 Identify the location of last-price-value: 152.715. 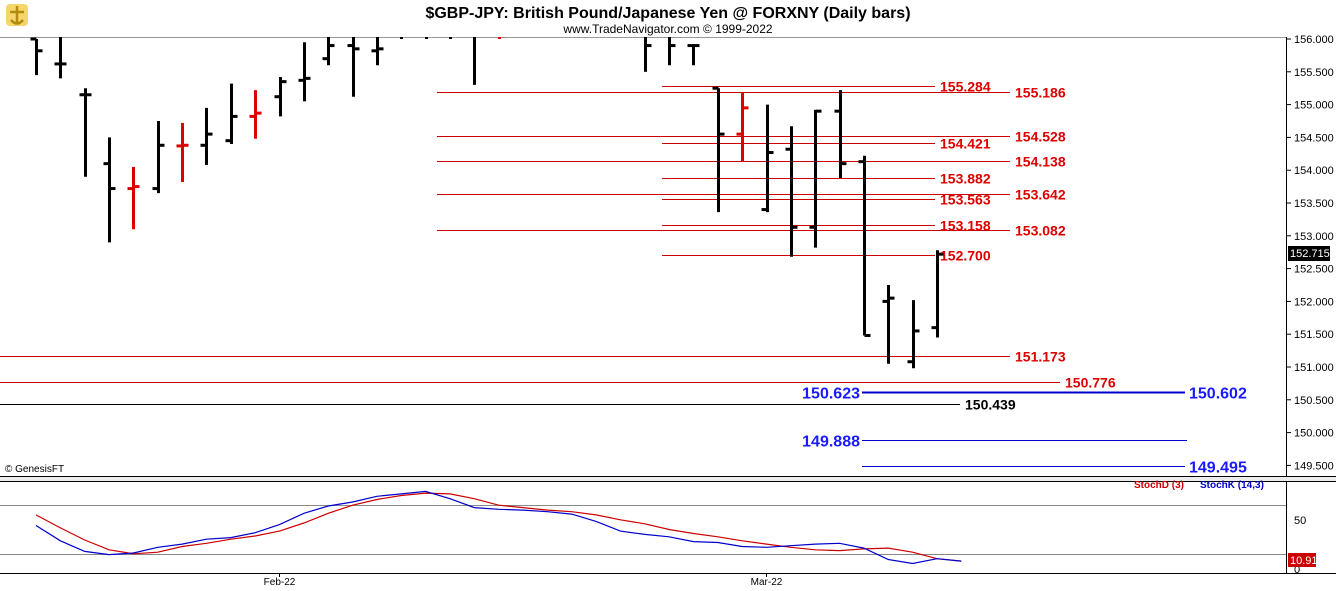
(1310, 254).